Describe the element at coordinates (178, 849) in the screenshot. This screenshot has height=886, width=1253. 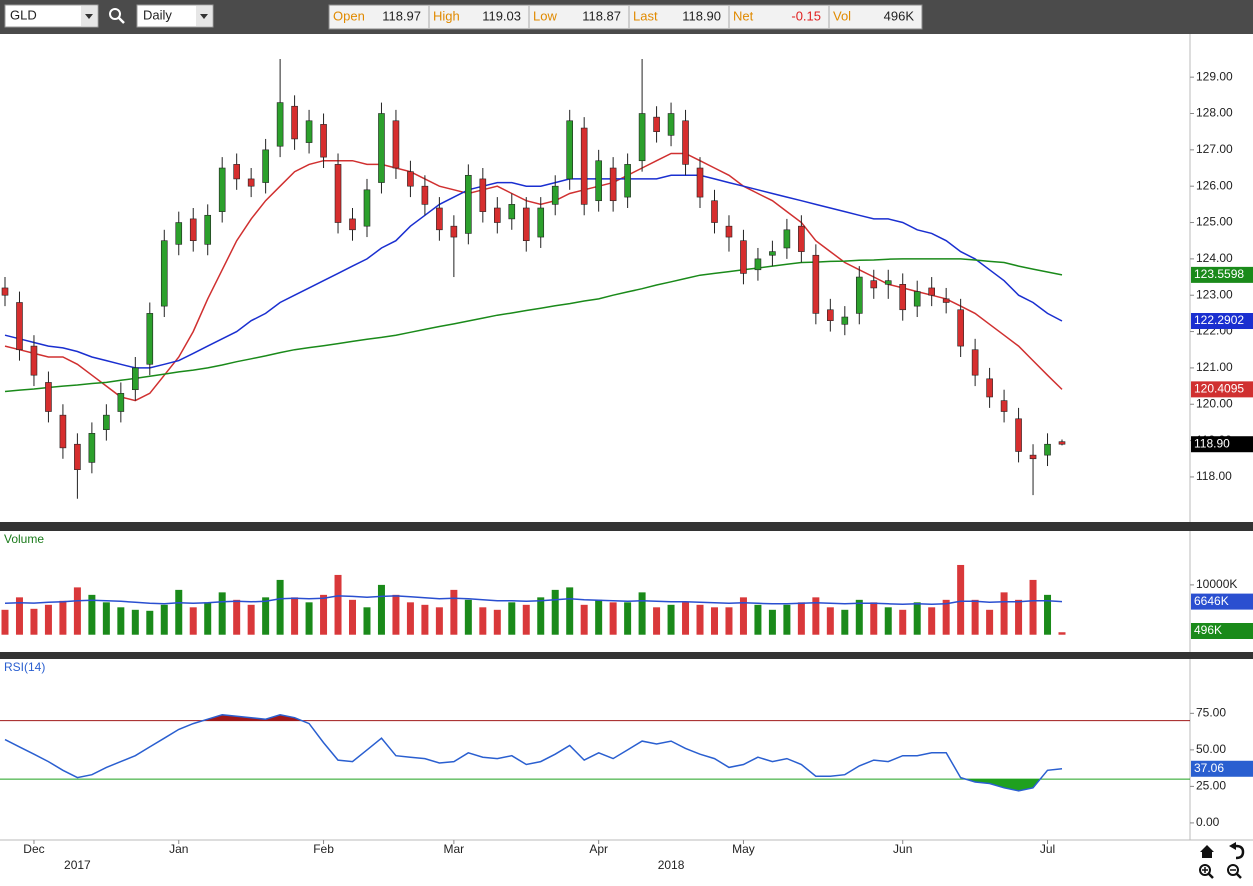
I see `x-tick-label: Jan` at that location.